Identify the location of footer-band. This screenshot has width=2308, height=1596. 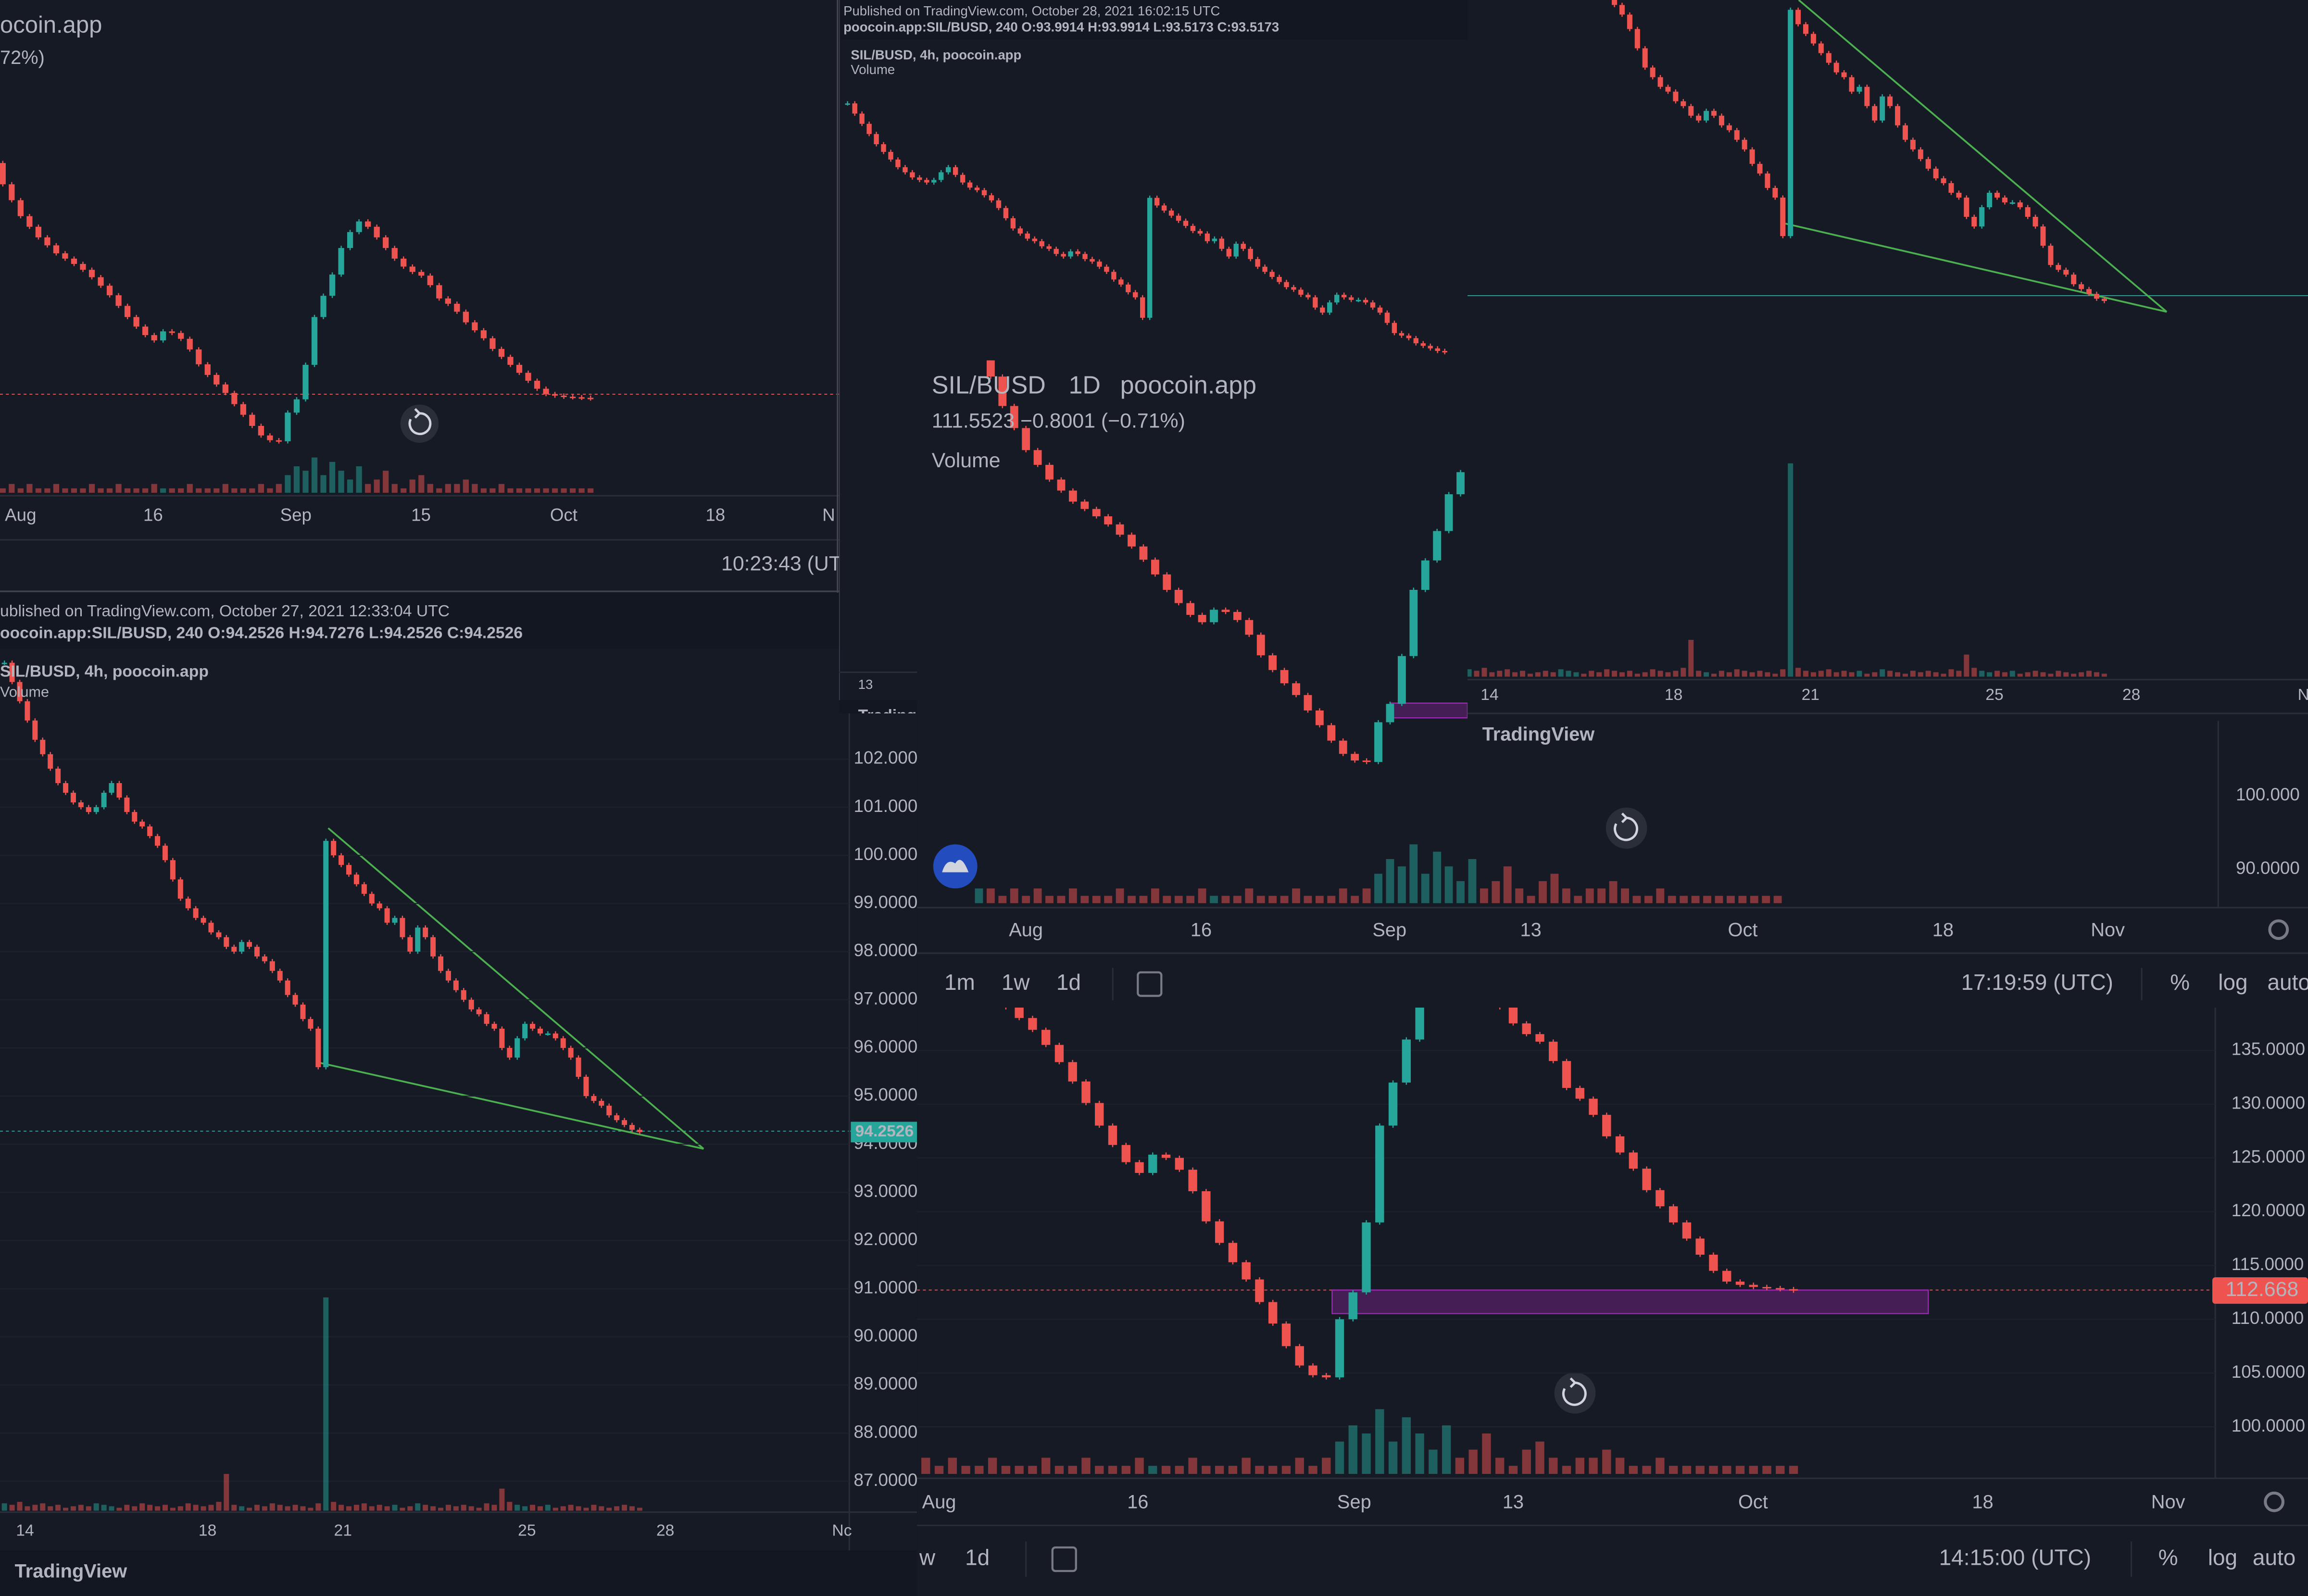
(458, 1573).